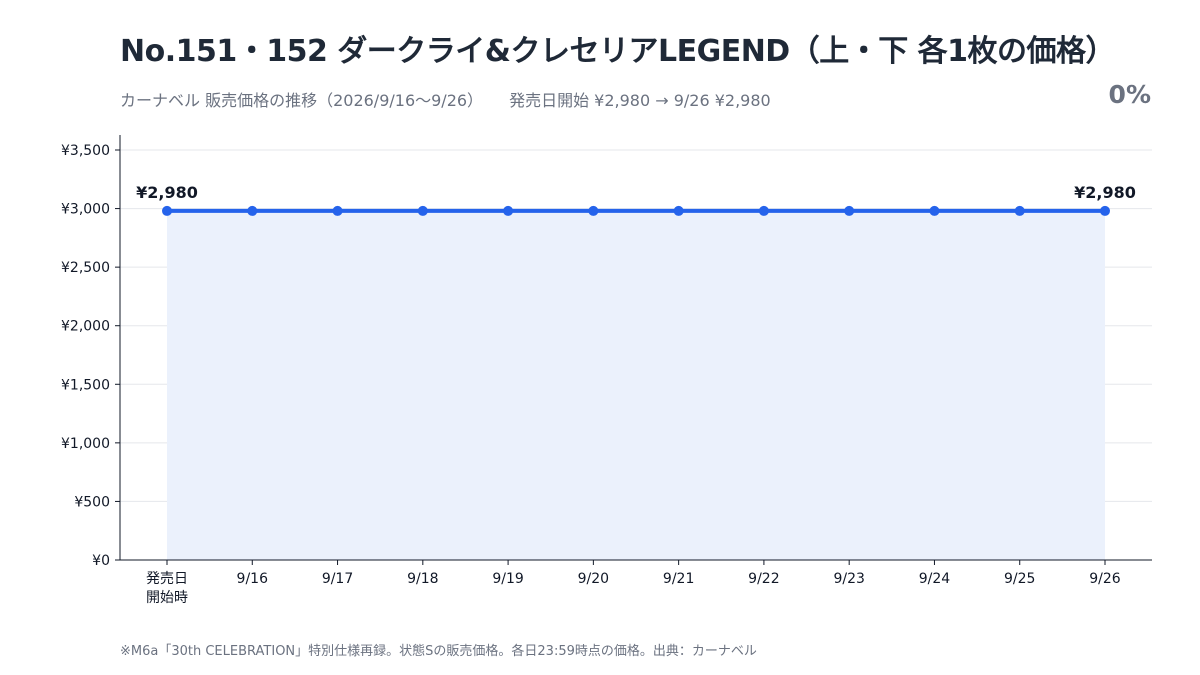  What do you see at coordinates (85, 327) in the screenshot?
I see `y-tick-label: ¥2,000` at bounding box center [85, 327].